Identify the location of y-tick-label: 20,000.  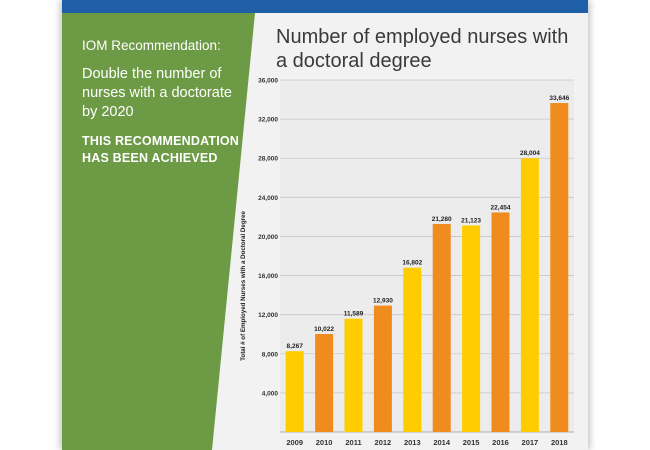
(268, 237).